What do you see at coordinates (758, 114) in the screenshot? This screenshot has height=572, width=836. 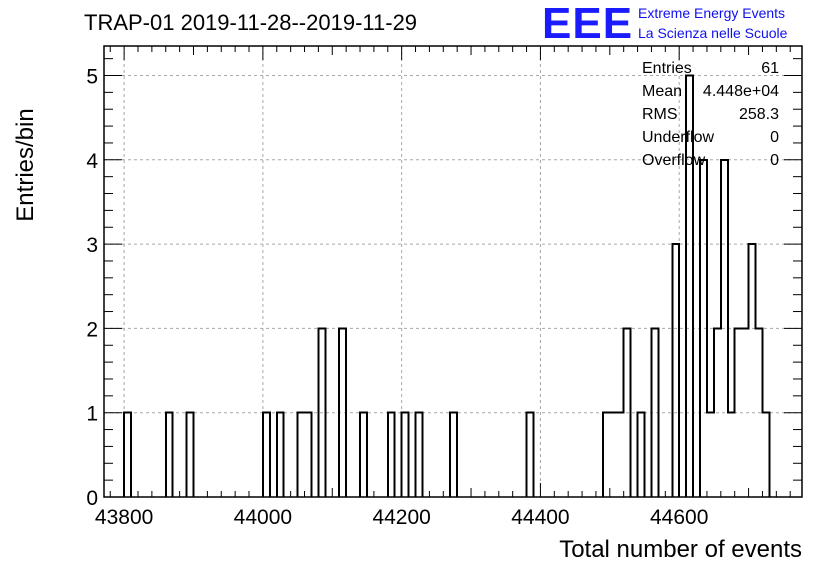 I see `stat-rms-value: 258.3` at bounding box center [758, 114].